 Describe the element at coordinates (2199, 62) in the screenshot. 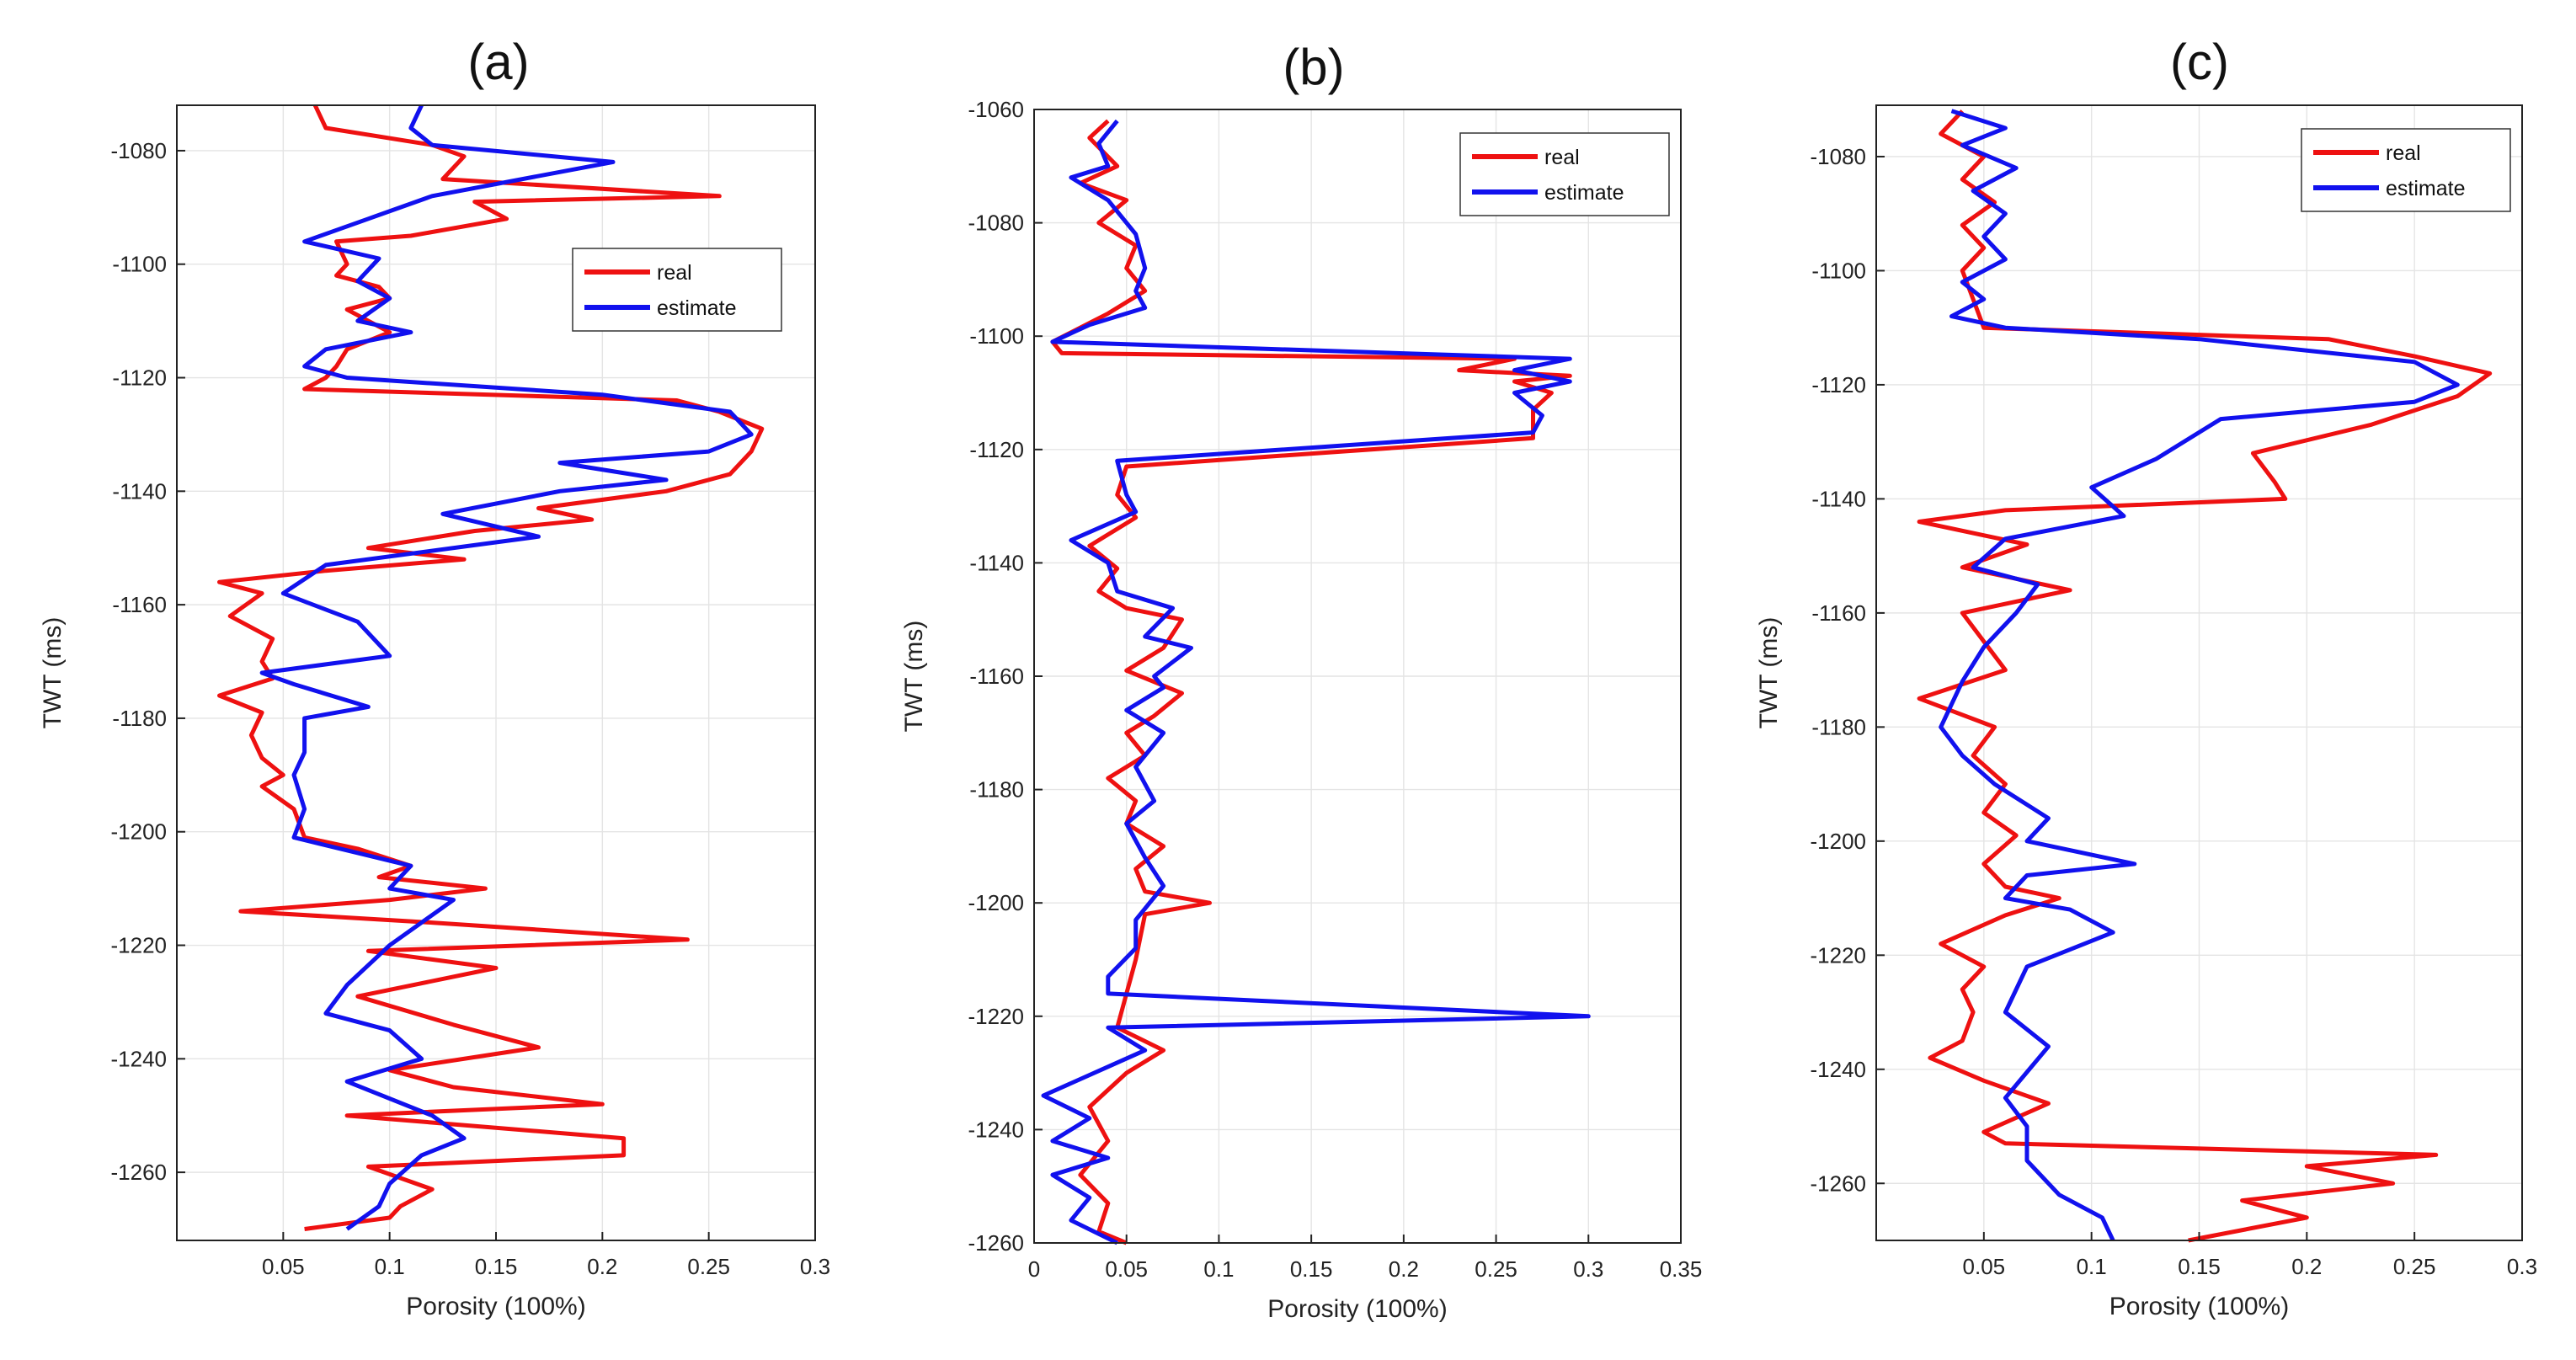

I see `panel-title: (c)` at that location.